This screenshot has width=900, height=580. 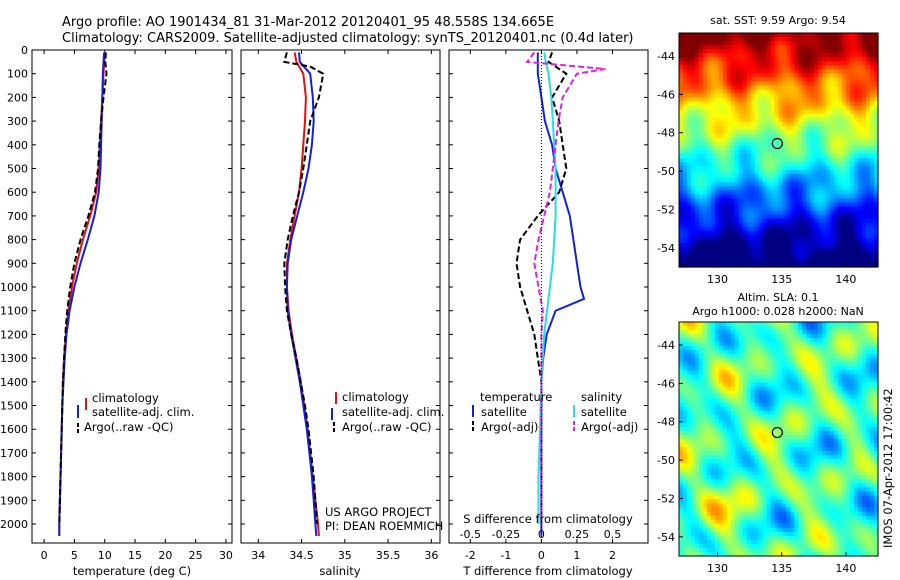 I want to click on series-line-satellite, so click(x=561, y=294).